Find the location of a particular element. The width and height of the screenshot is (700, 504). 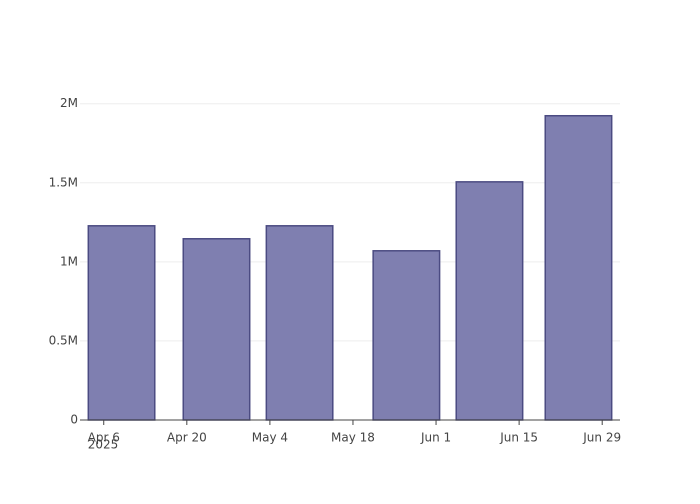

x-tick-label: Jun 15 is located at coordinates (518, 438).